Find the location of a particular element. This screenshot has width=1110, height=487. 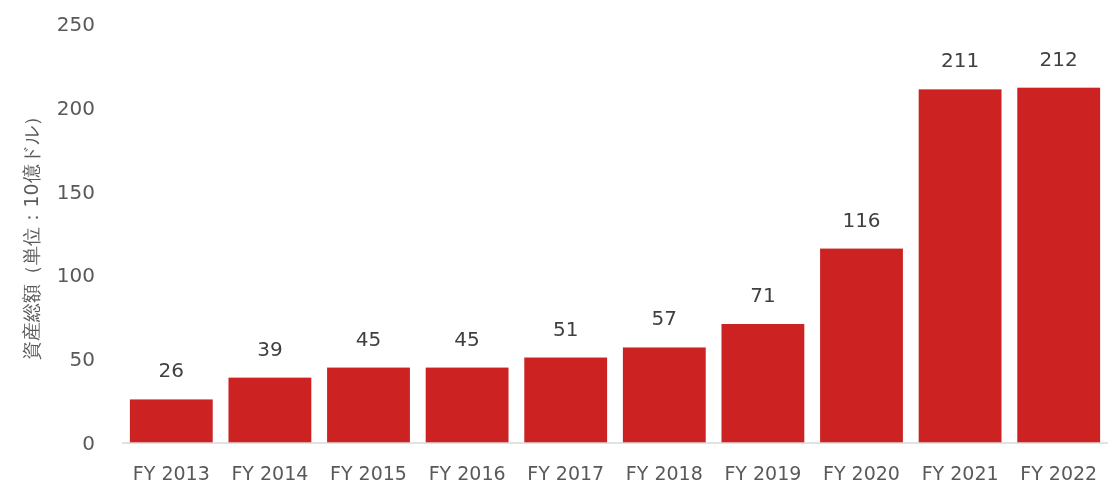

y-tick-label: 0 is located at coordinates (88, 443).